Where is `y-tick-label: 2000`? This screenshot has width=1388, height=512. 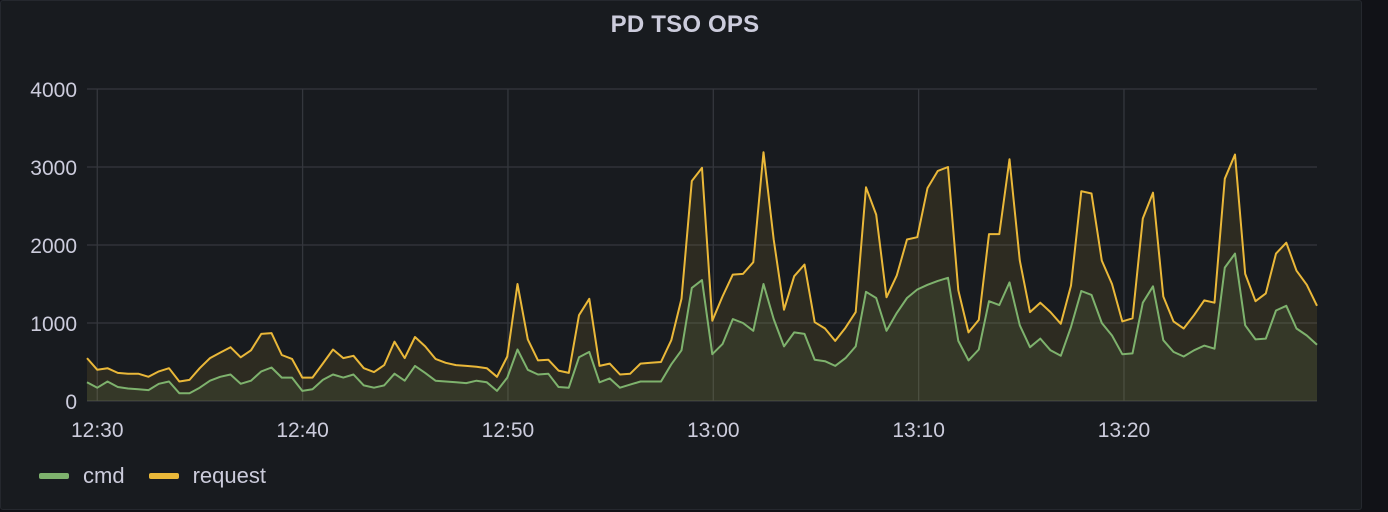 y-tick-label: 2000 is located at coordinates (53, 246).